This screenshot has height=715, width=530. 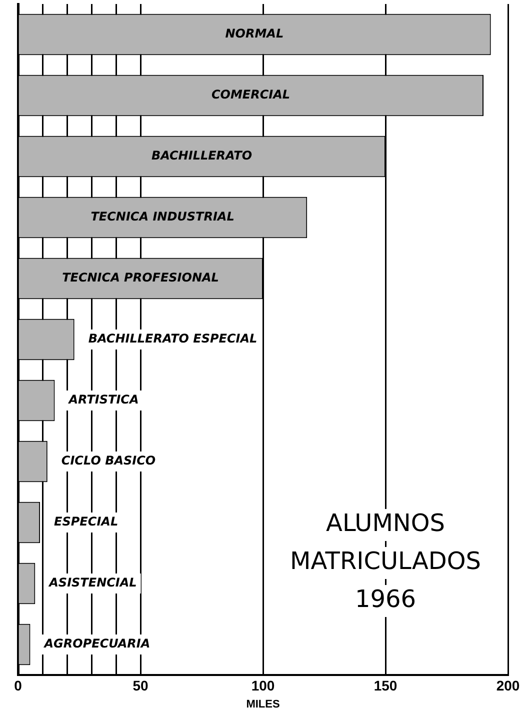 What do you see at coordinates (140, 277) in the screenshot?
I see `y-tick-label: TECNICA PROFESIONAL` at bounding box center [140, 277].